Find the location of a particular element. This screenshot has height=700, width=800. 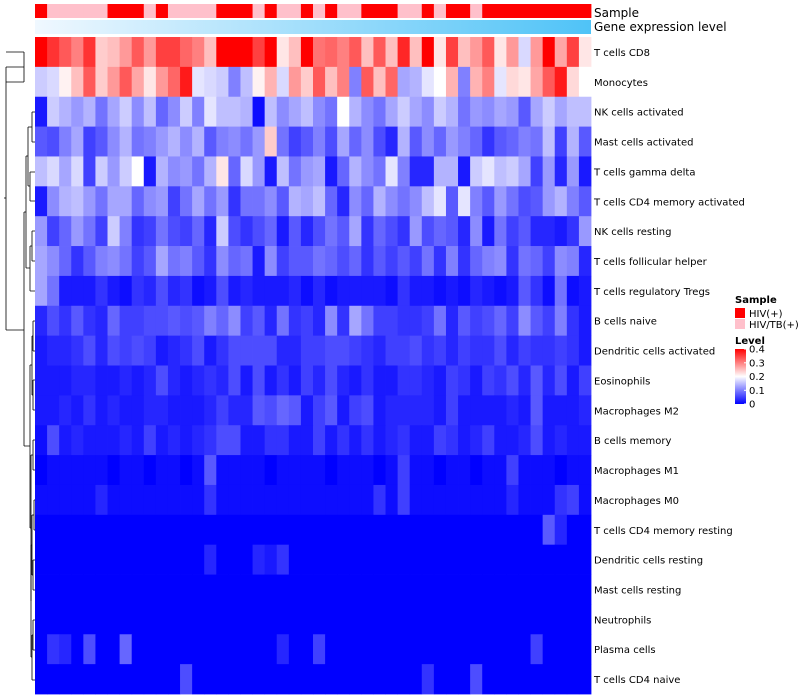

row-label: Mast cells activated is located at coordinates (643, 143).